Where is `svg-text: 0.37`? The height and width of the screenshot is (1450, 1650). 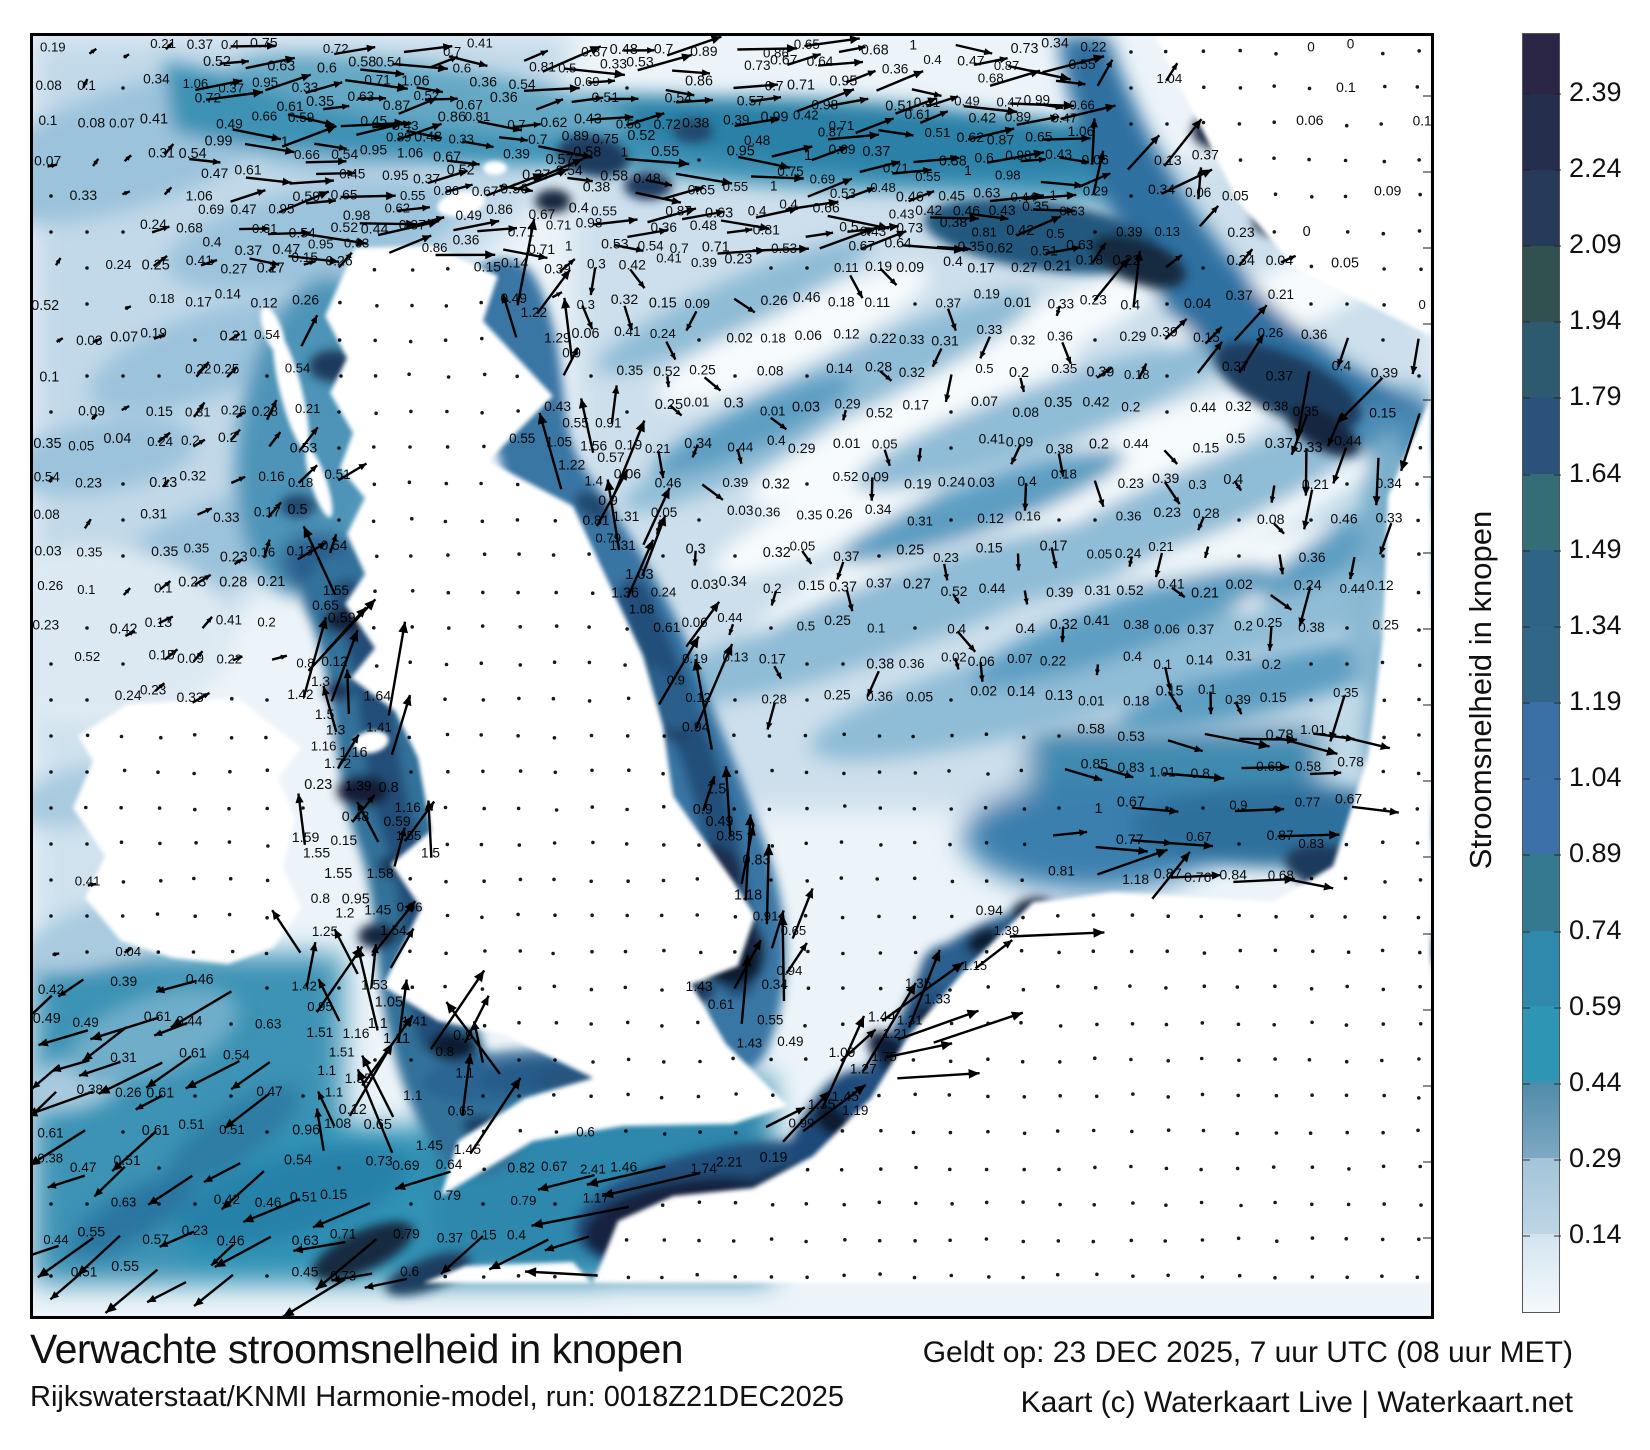
svg-text: 0.37 is located at coordinates (450, 1237).